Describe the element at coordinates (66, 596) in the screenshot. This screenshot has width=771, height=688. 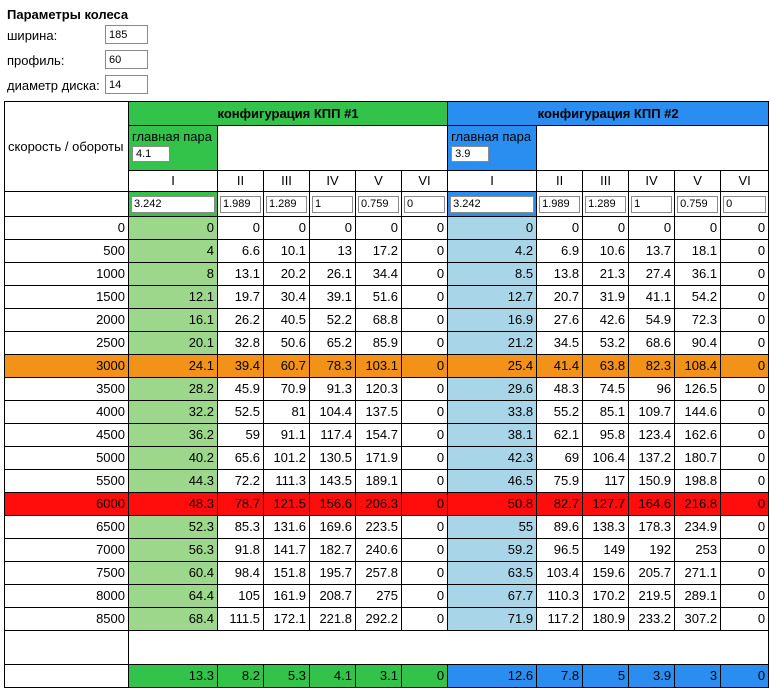
I see `rpm-cell: 8000` at that location.